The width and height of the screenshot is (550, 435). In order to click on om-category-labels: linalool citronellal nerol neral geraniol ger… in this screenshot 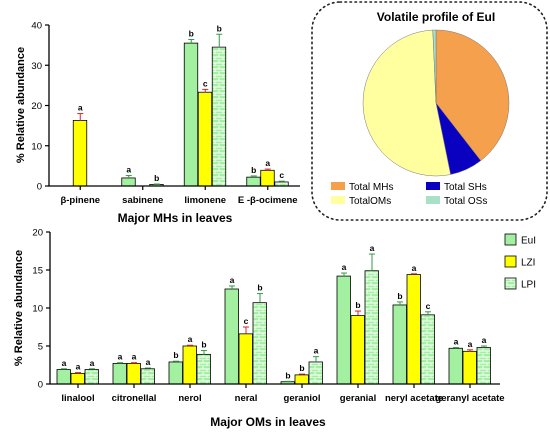, I will do `click(283, 394)`.